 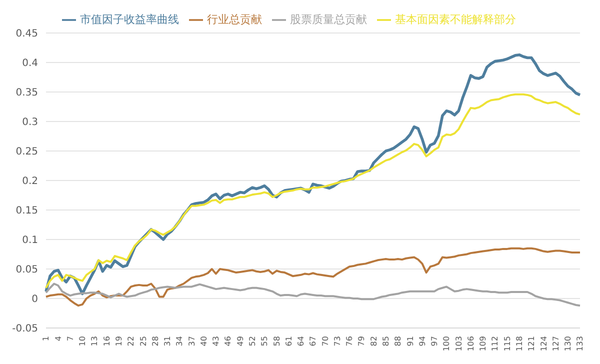 What do you see at coordinates (30, 64) in the screenshot?
I see `y-tick-label: 0.4` at bounding box center [30, 64].